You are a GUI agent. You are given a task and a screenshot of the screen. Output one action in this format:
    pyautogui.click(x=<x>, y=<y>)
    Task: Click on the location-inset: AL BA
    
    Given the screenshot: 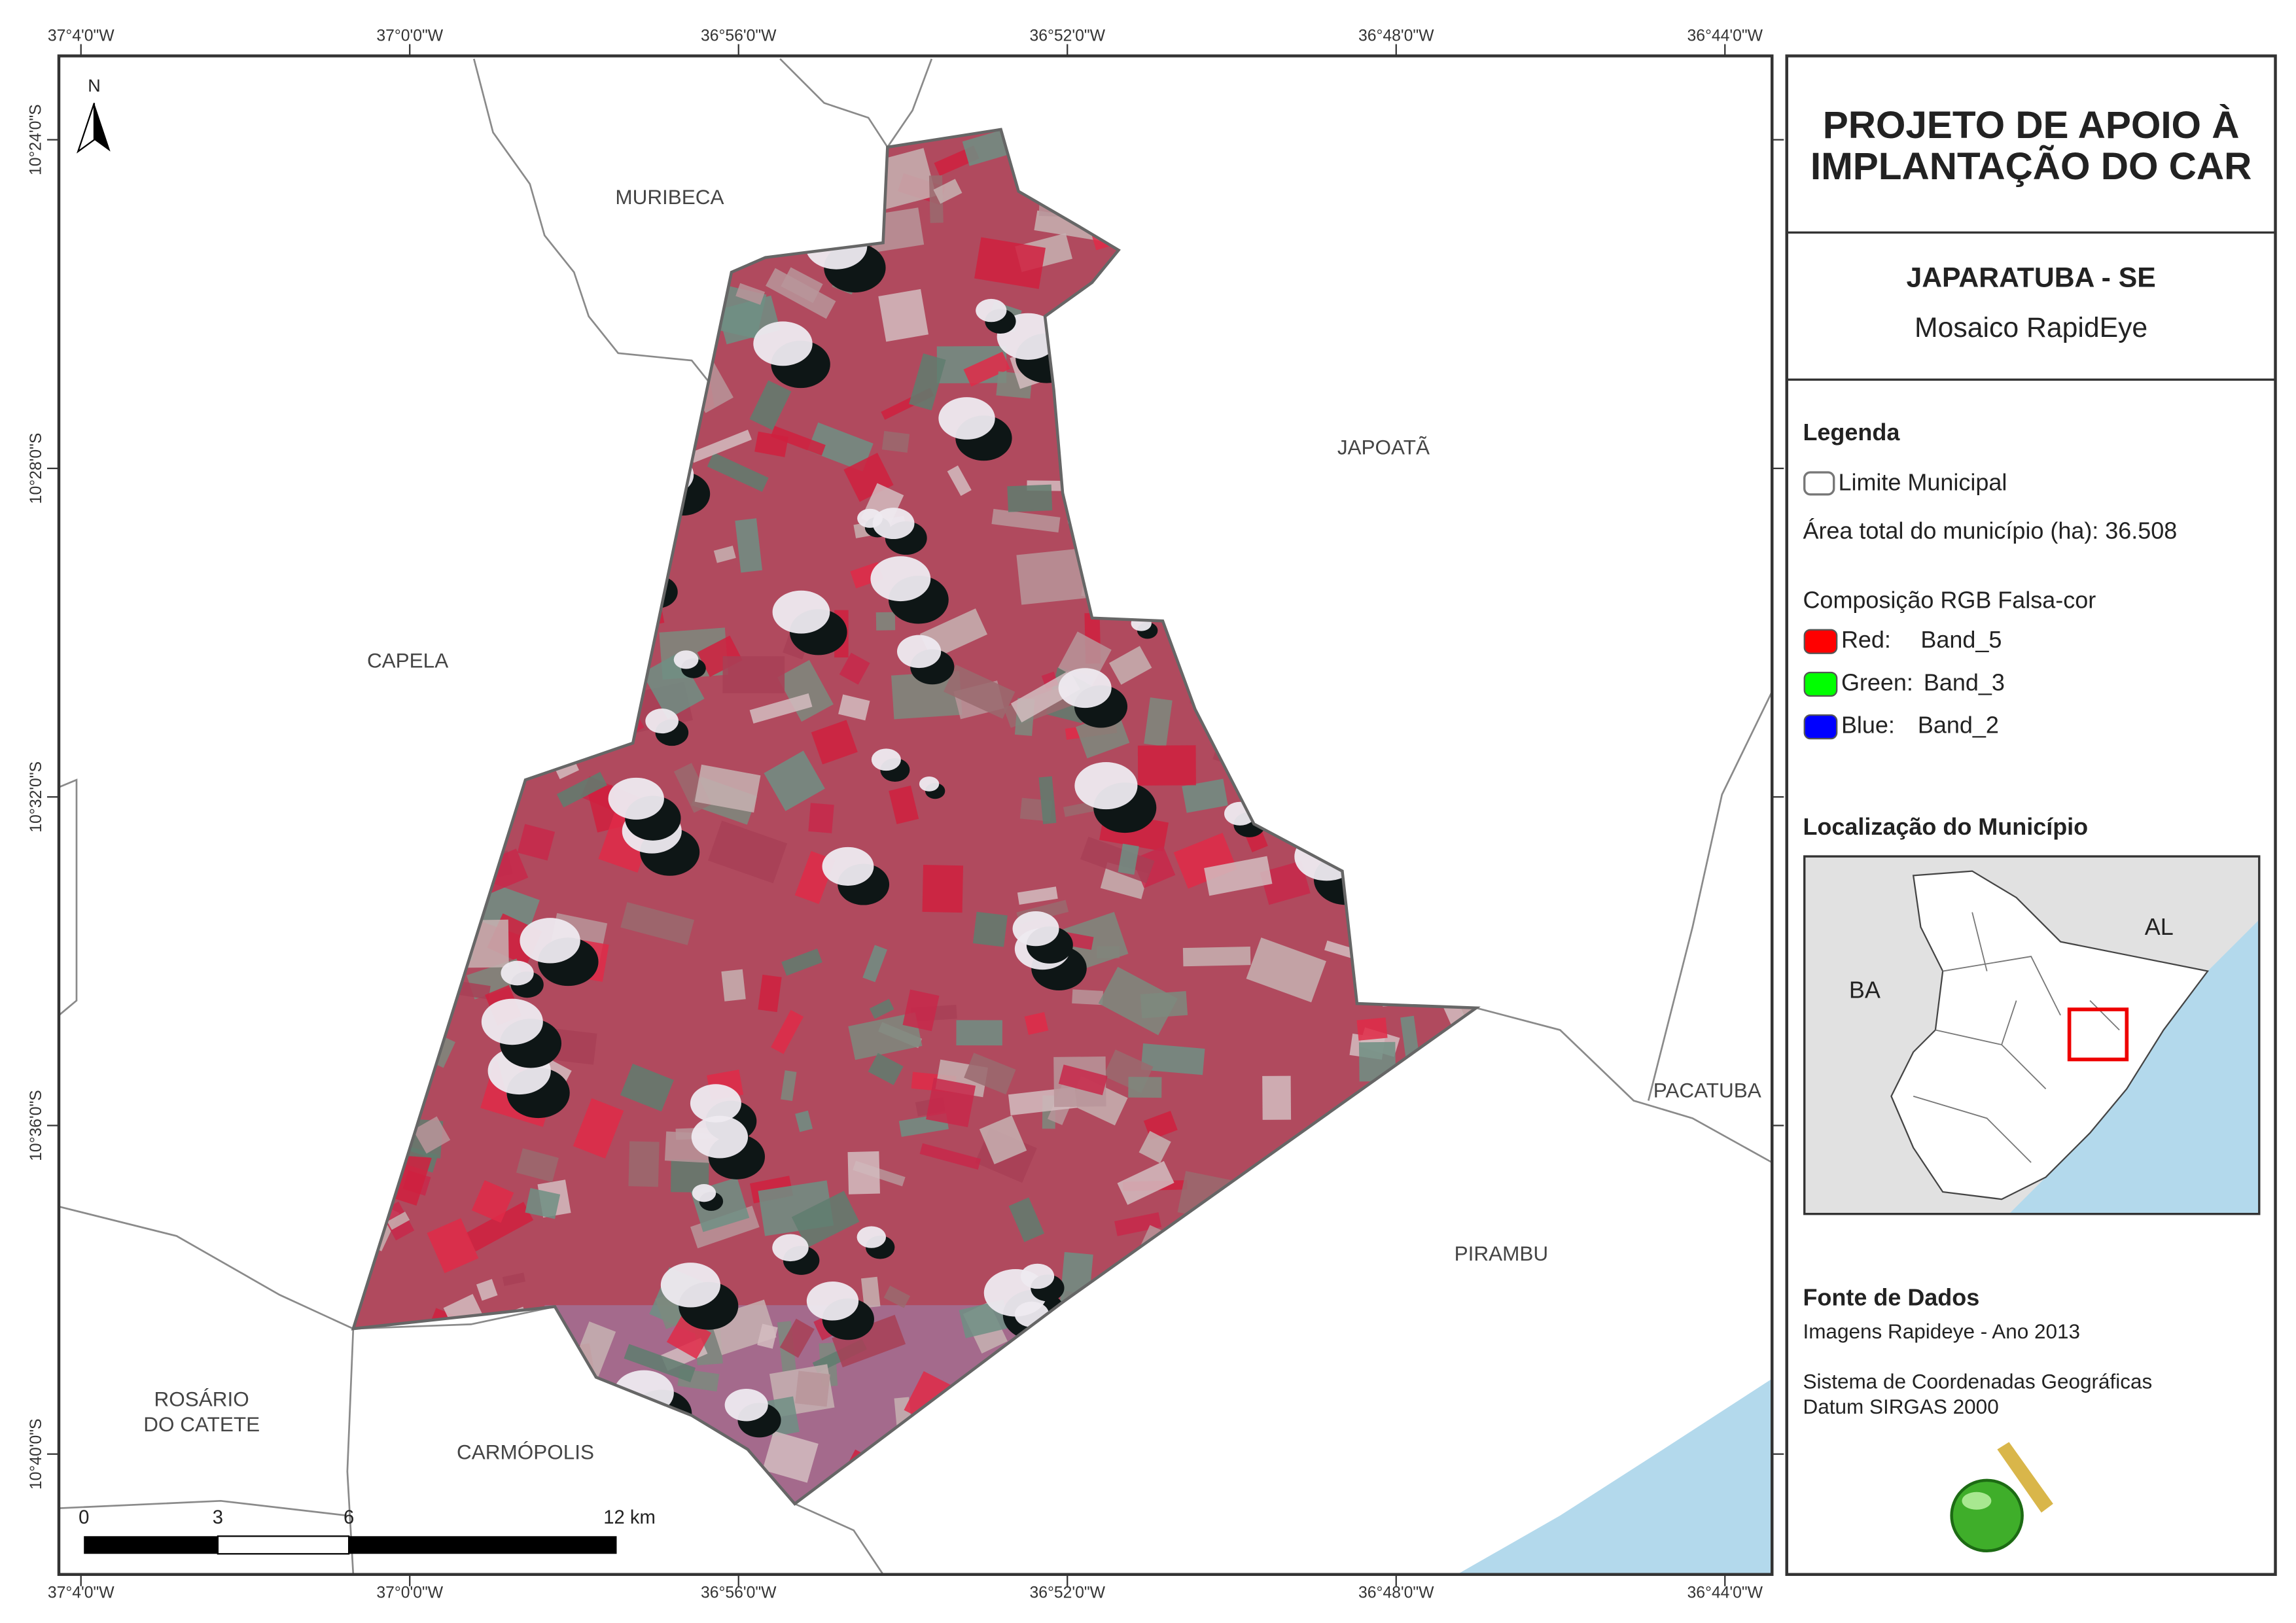 What is the action you would take?
    pyautogui.click(x=2032, y=1035)
    